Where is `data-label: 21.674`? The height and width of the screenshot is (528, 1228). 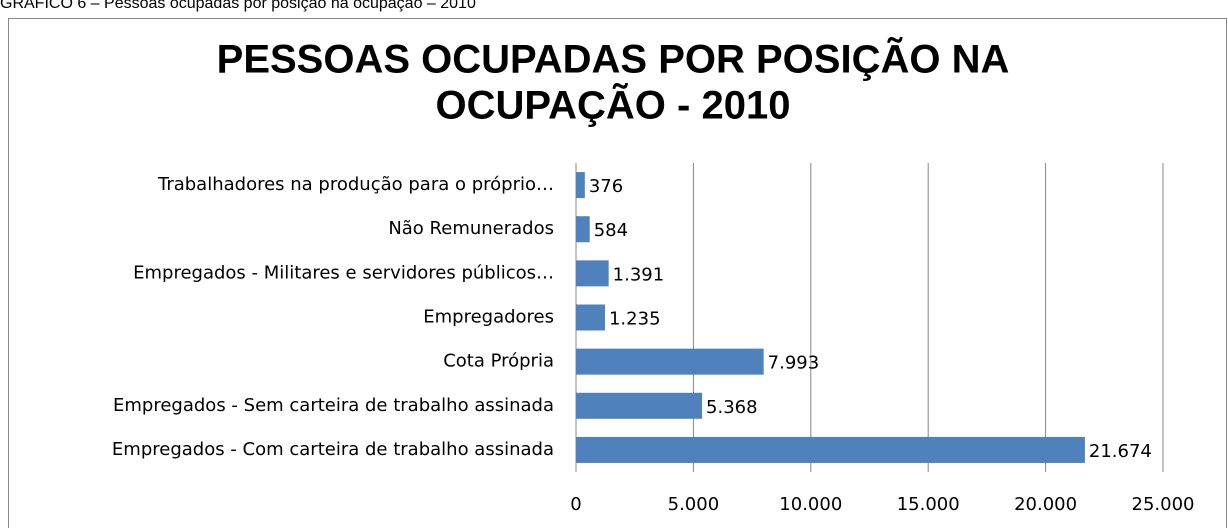 data-label: 21.674 is located at coordinates (1120, 451).